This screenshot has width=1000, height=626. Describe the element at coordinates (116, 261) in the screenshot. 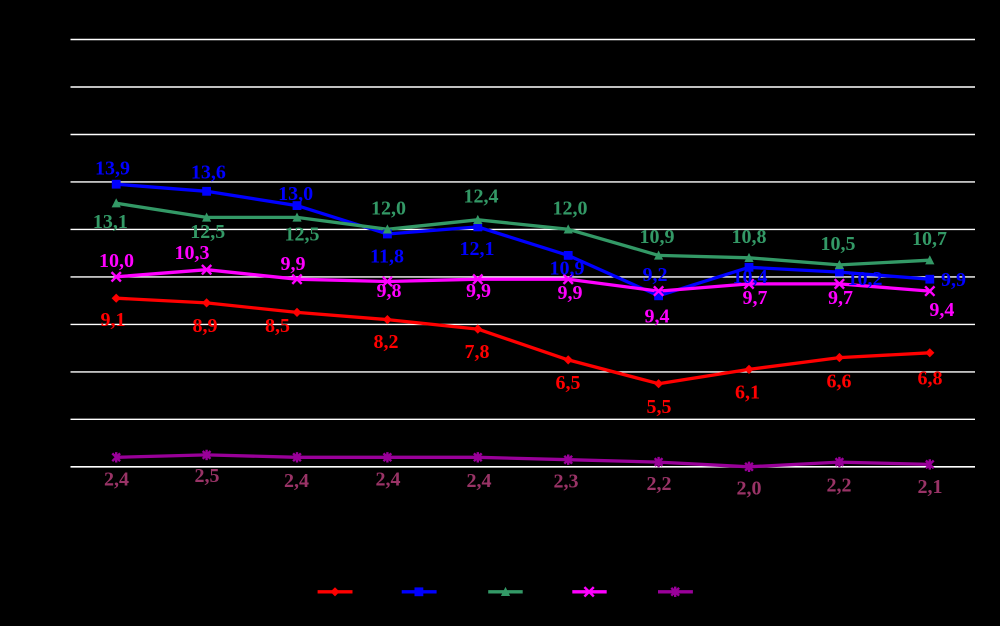

I see `svg-text: 10,0` at that location.